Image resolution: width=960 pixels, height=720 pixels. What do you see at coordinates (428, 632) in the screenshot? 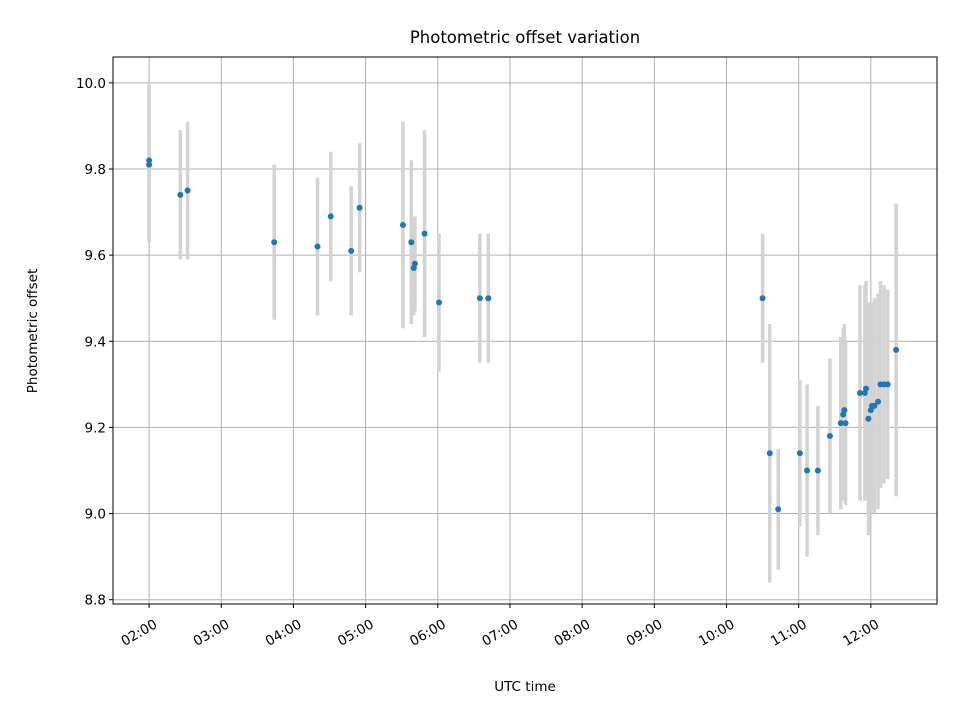
I see `x-tick-label-4: 06:00` at bounding box center [428, 632].